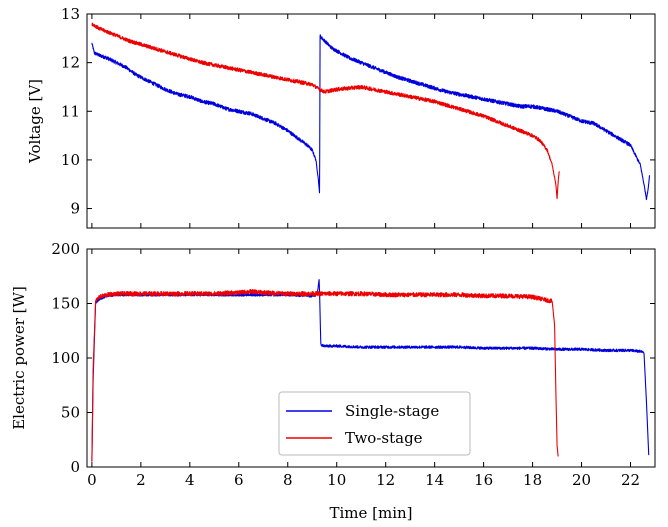 This screenshot has height=527, width=668. What do you see at coordinates (336, 480) in the screenshot?
I see `power-x-tick-label-10: 10` at bounding box center [336, 480].